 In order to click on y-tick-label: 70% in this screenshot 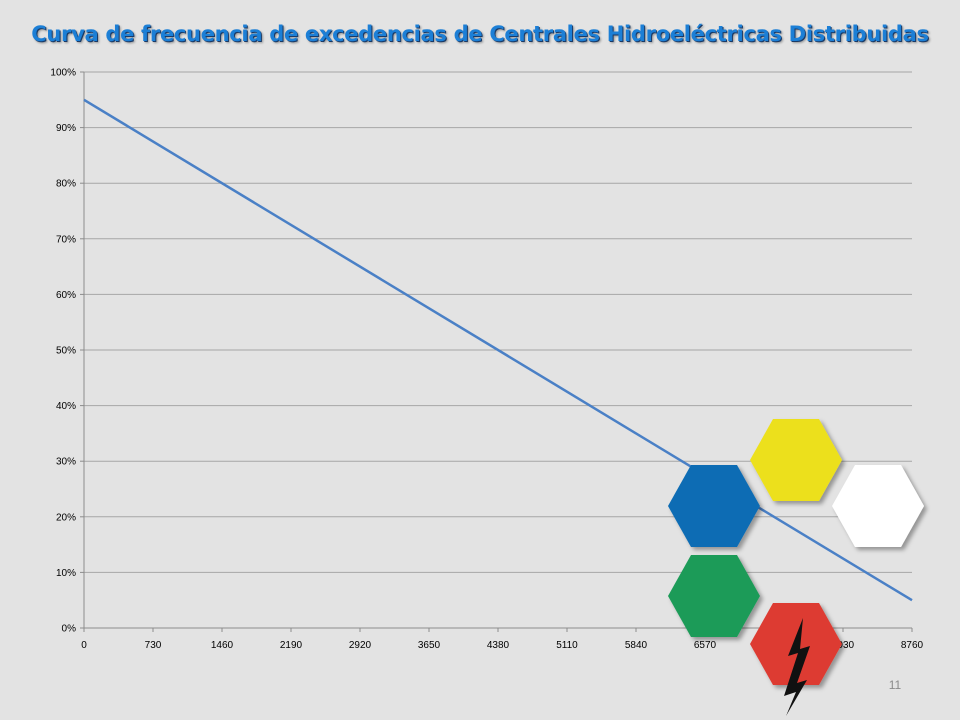, I will do `click(66, 239)`.